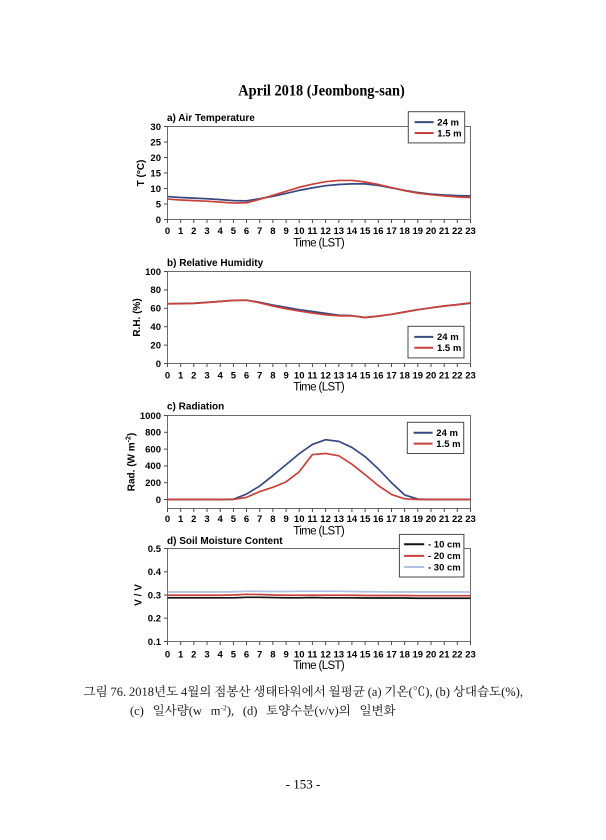 This screenshot has height=840, width=606. I want to click on svg-text: Rad. (W m-2), so click(132, 462).